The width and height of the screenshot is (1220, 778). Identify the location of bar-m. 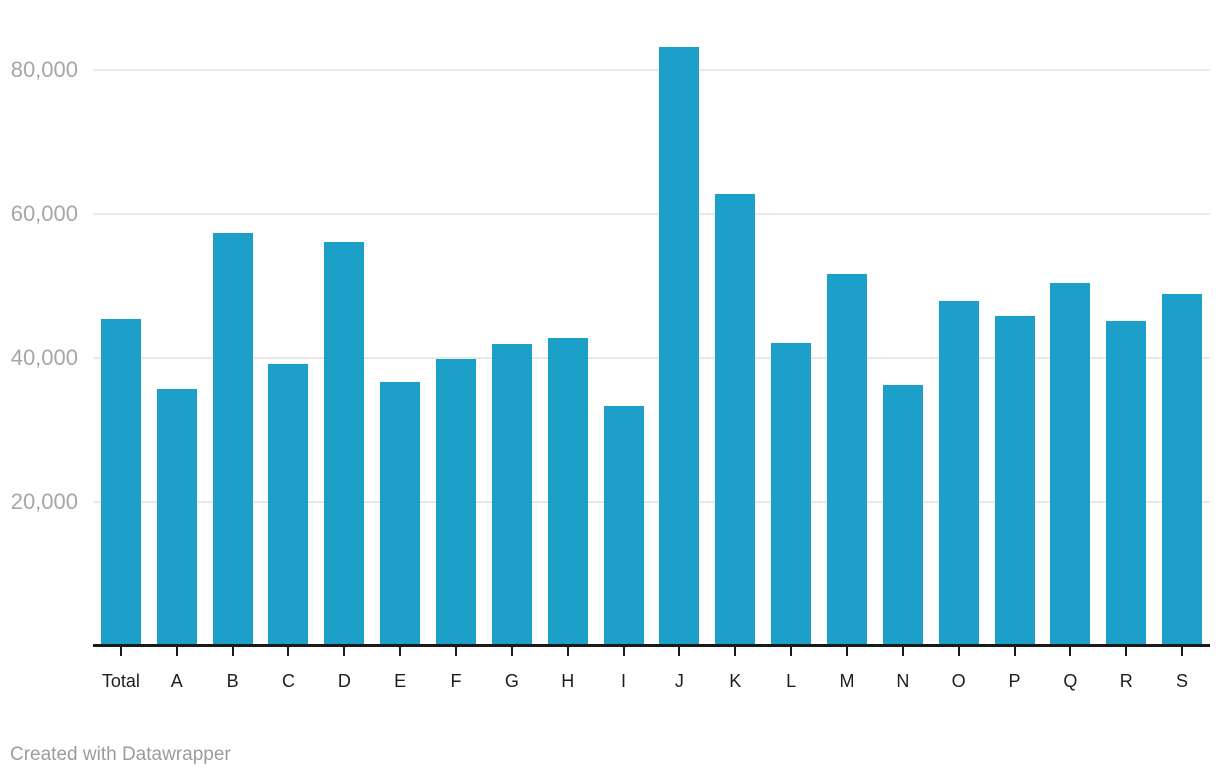
(846, 460).